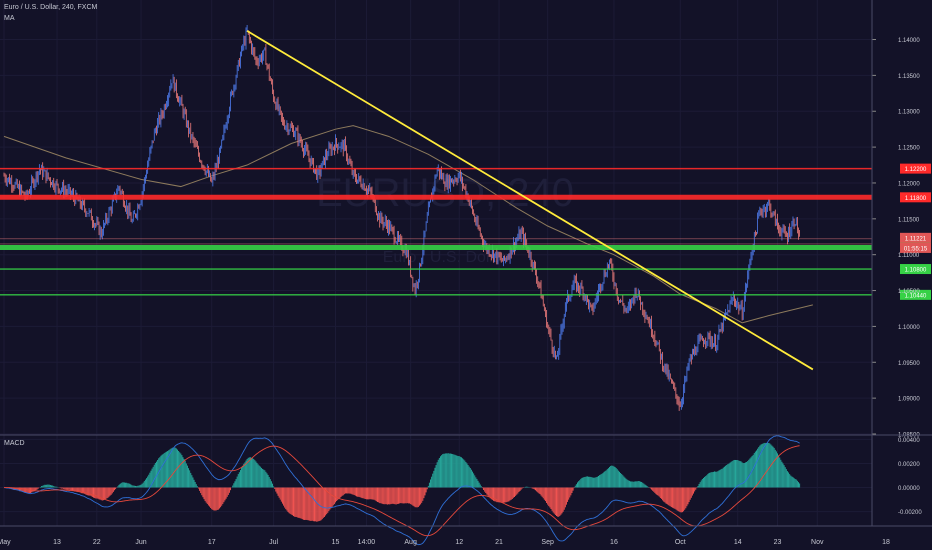 This screenshot has width=932, height=550. Describe the element at coordinates (410, 542) in the screenshot. I see `x-tick-label: Aug` at that location.